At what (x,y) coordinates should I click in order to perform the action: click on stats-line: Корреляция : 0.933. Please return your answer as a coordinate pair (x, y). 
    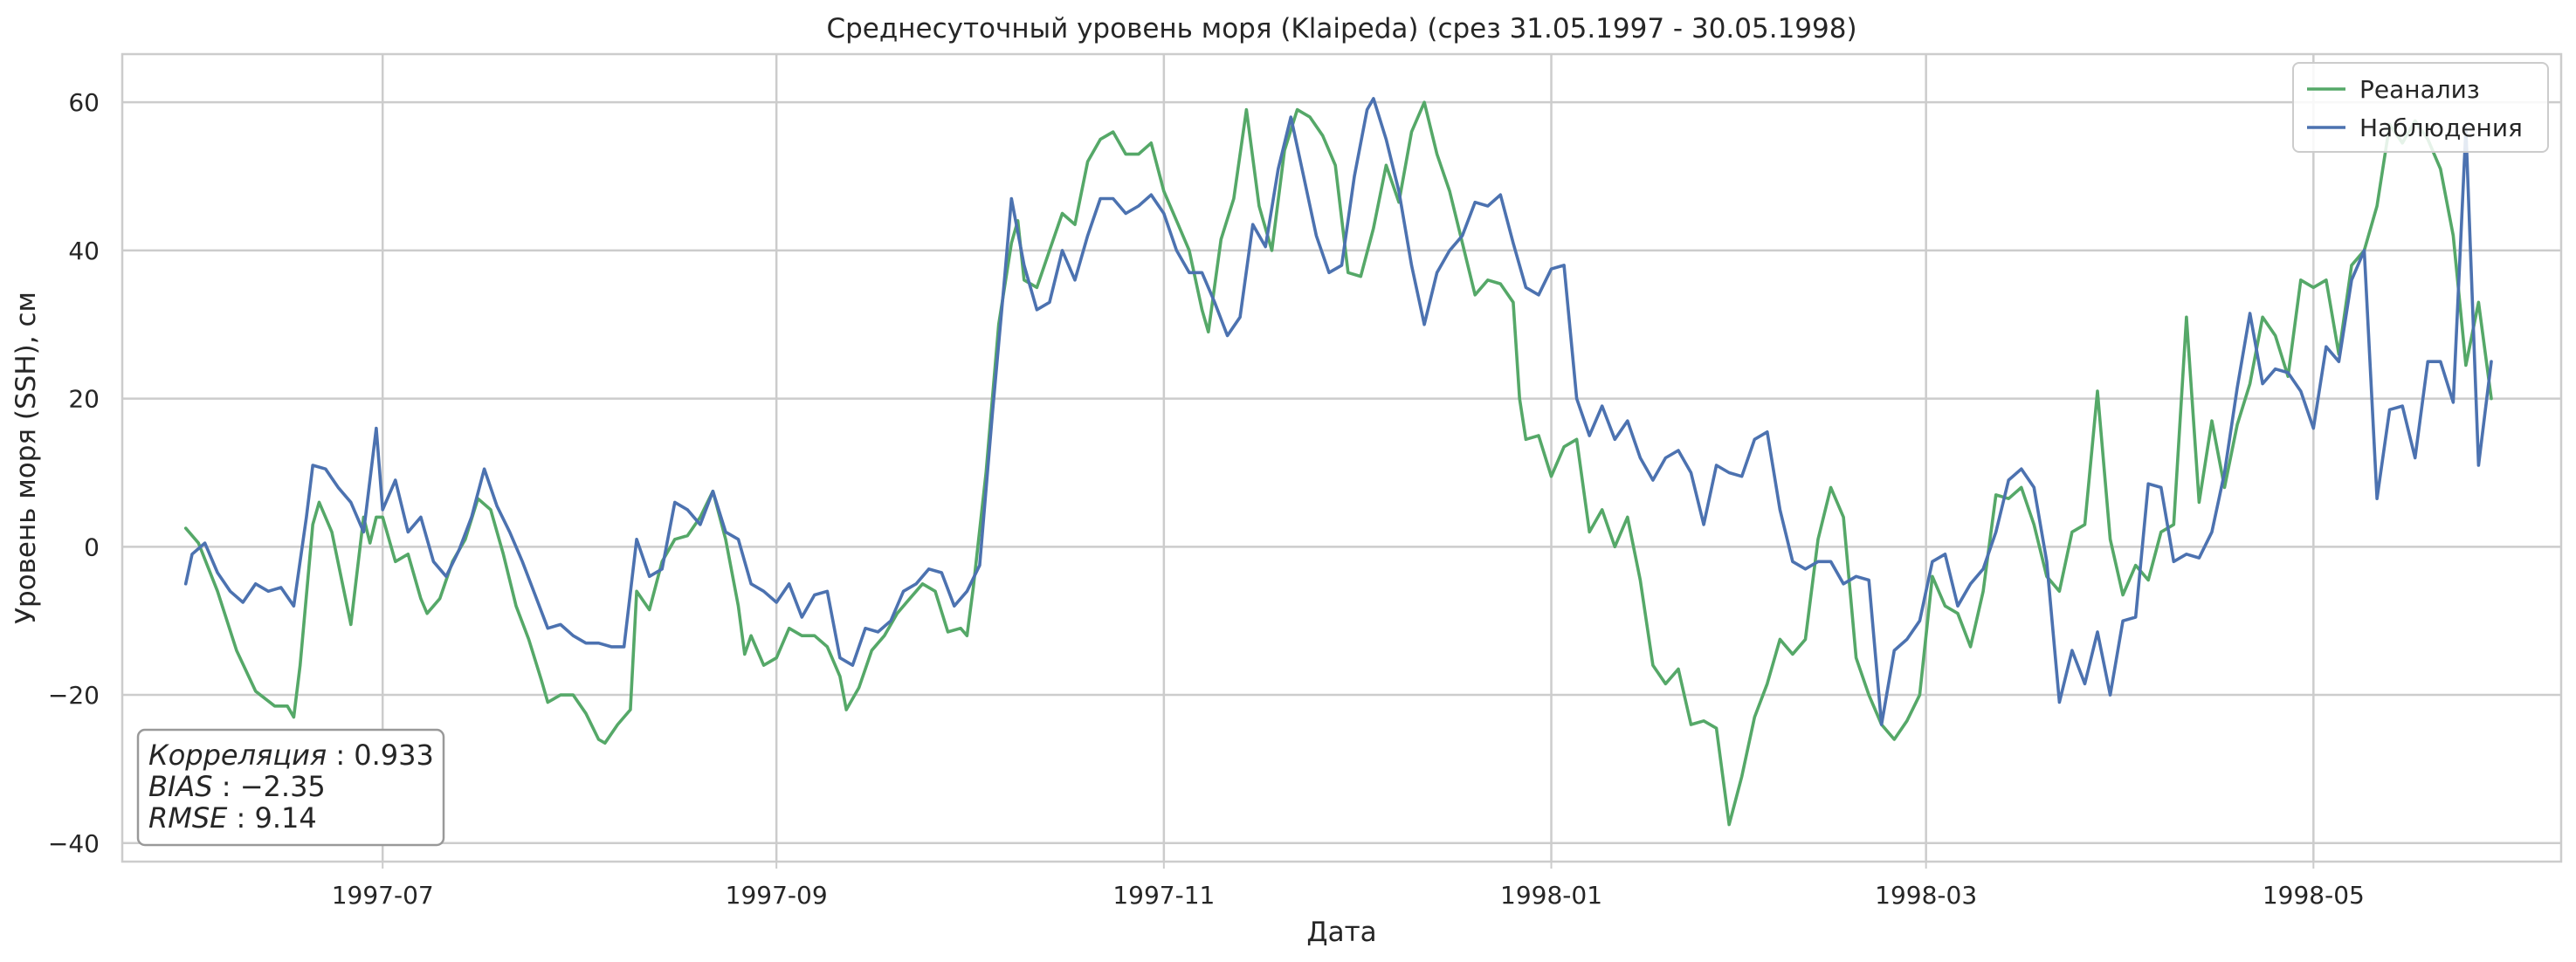
    Looking at the image, I should click on (291, 755).